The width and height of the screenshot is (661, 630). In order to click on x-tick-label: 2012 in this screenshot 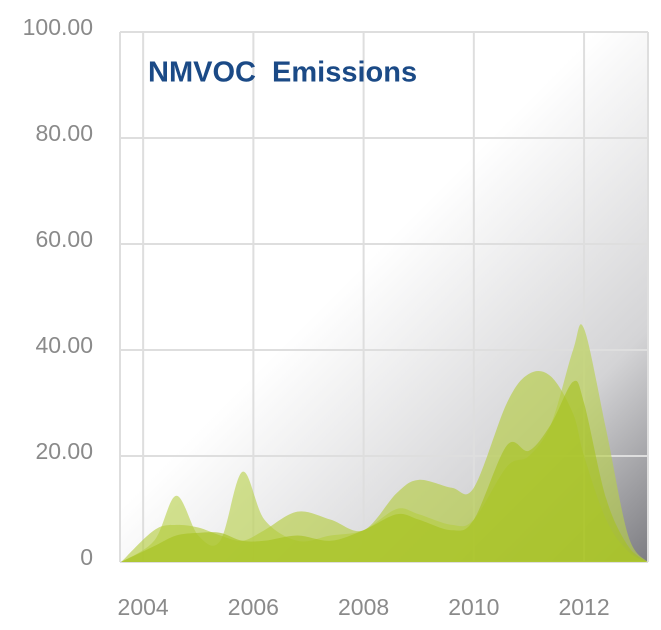, I will do `click(583, 607)`.